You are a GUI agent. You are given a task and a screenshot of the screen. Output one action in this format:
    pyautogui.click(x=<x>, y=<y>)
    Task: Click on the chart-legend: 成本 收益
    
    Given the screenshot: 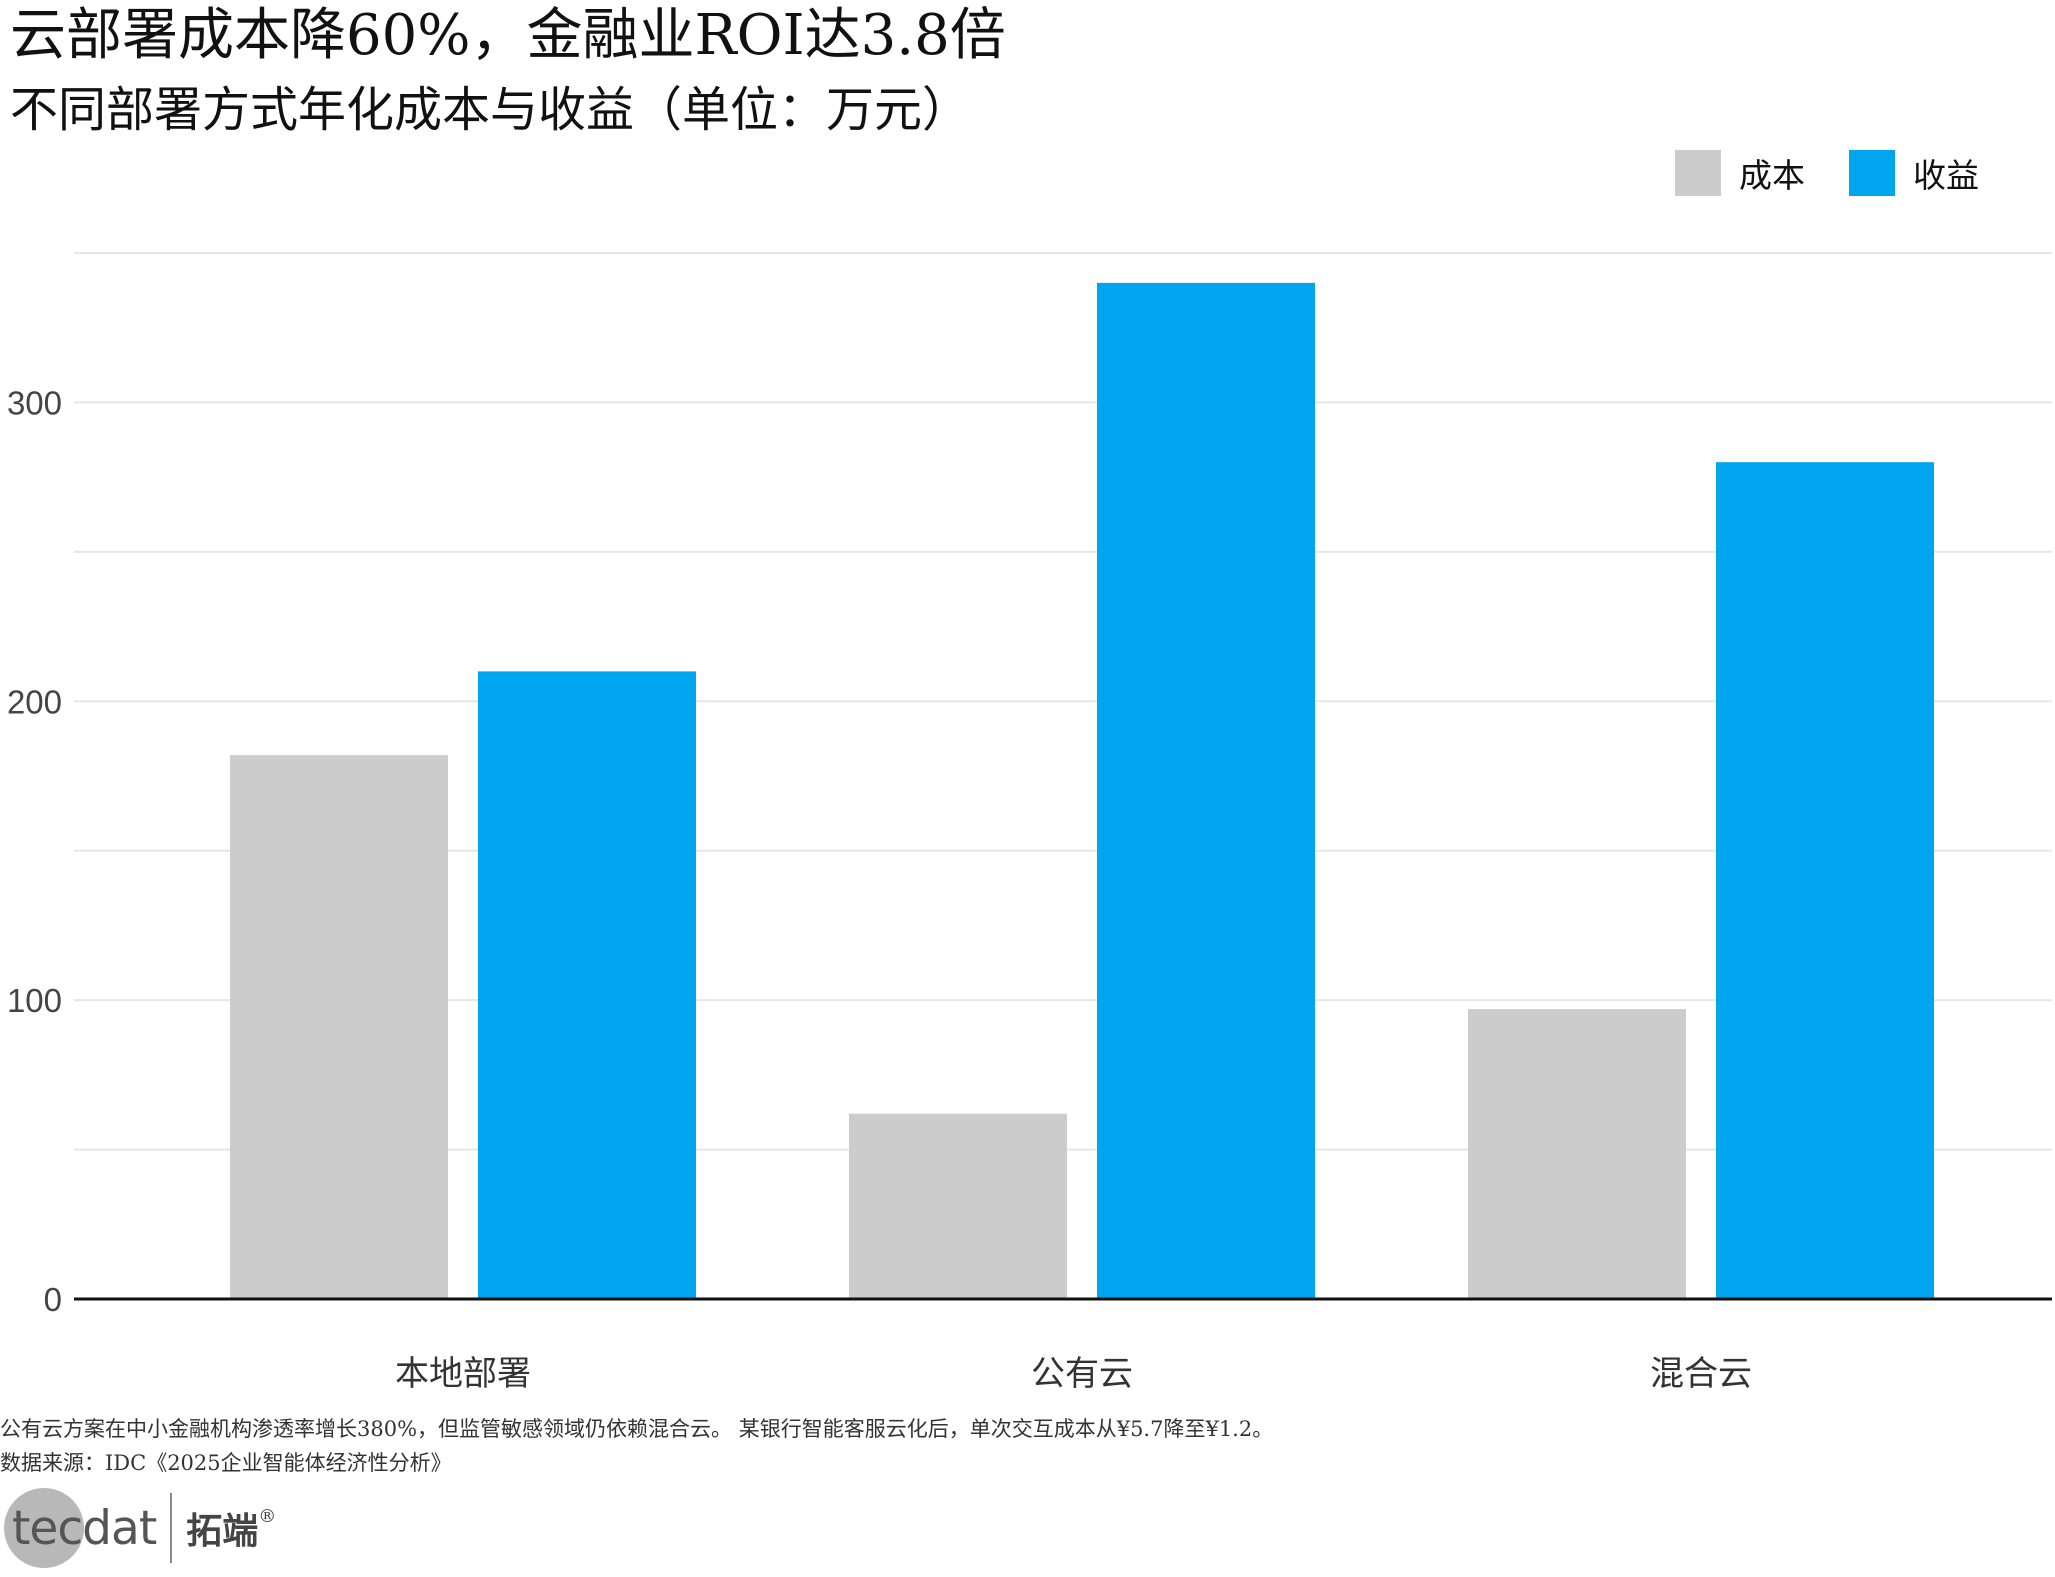 What is the action you would take?
    pyautogui.click(x=1849, y=173)
    